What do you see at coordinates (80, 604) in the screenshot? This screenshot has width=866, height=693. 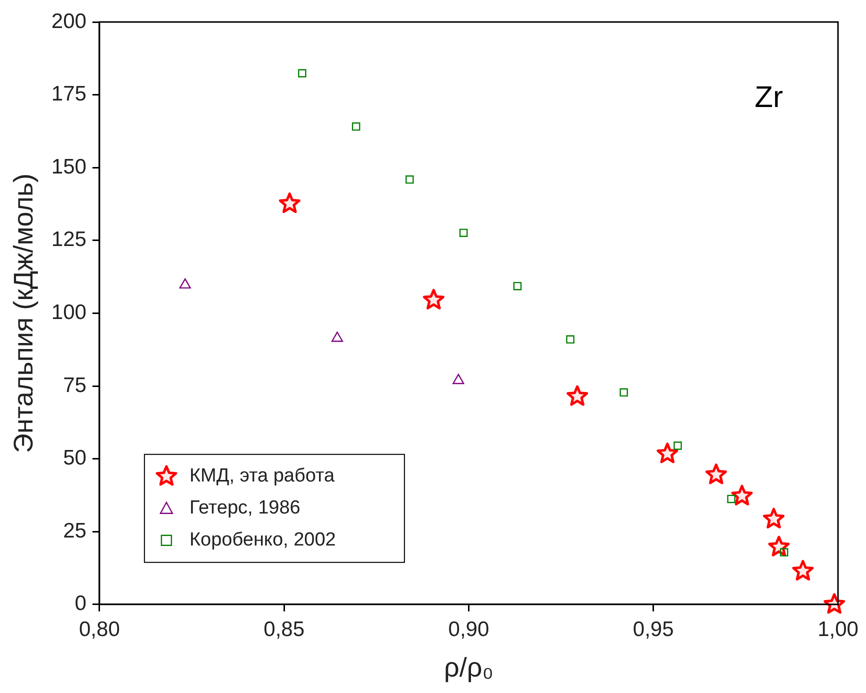 I see `y-tick-label: 0` at bounding box center [80, 604].